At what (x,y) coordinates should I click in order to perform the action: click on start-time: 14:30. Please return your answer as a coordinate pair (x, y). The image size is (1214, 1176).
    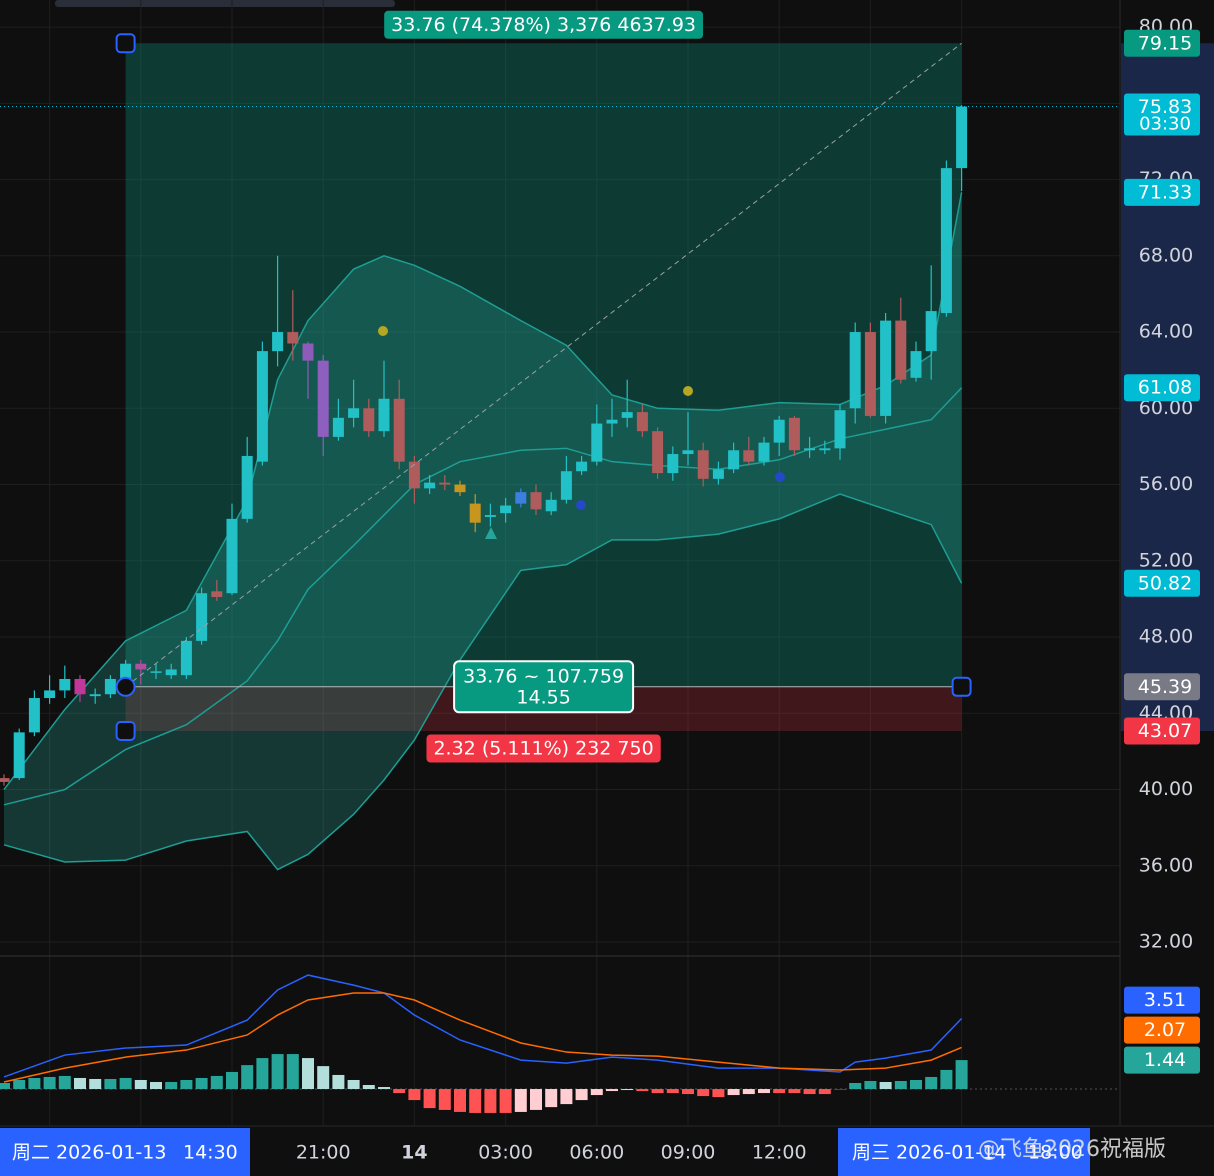
    Looking at the image, I should click on (210, 1153).